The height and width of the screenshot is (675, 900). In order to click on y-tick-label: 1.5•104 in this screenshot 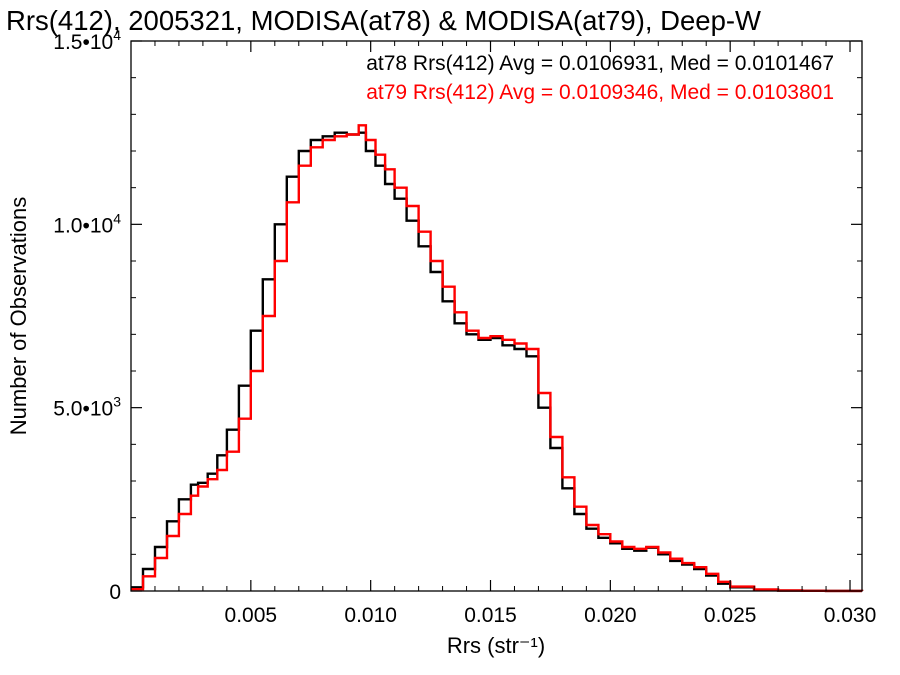, I will do `click(87, 40)`.